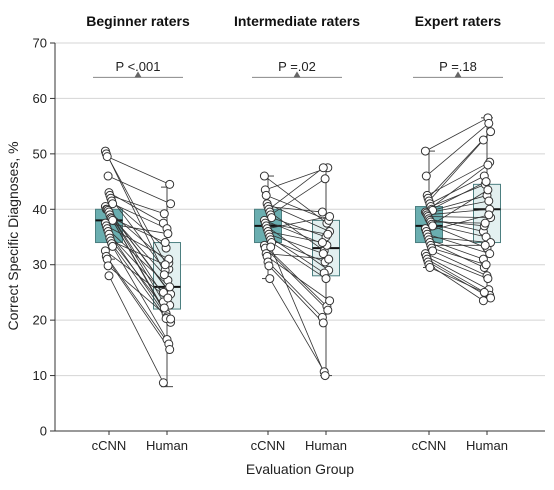 The width and height of the screenshot is (554, 490). What do you see at coordinates (138, 21) in the screenshot?
I see `panel-title: Beginner raters` at bounding box center [138, 21].